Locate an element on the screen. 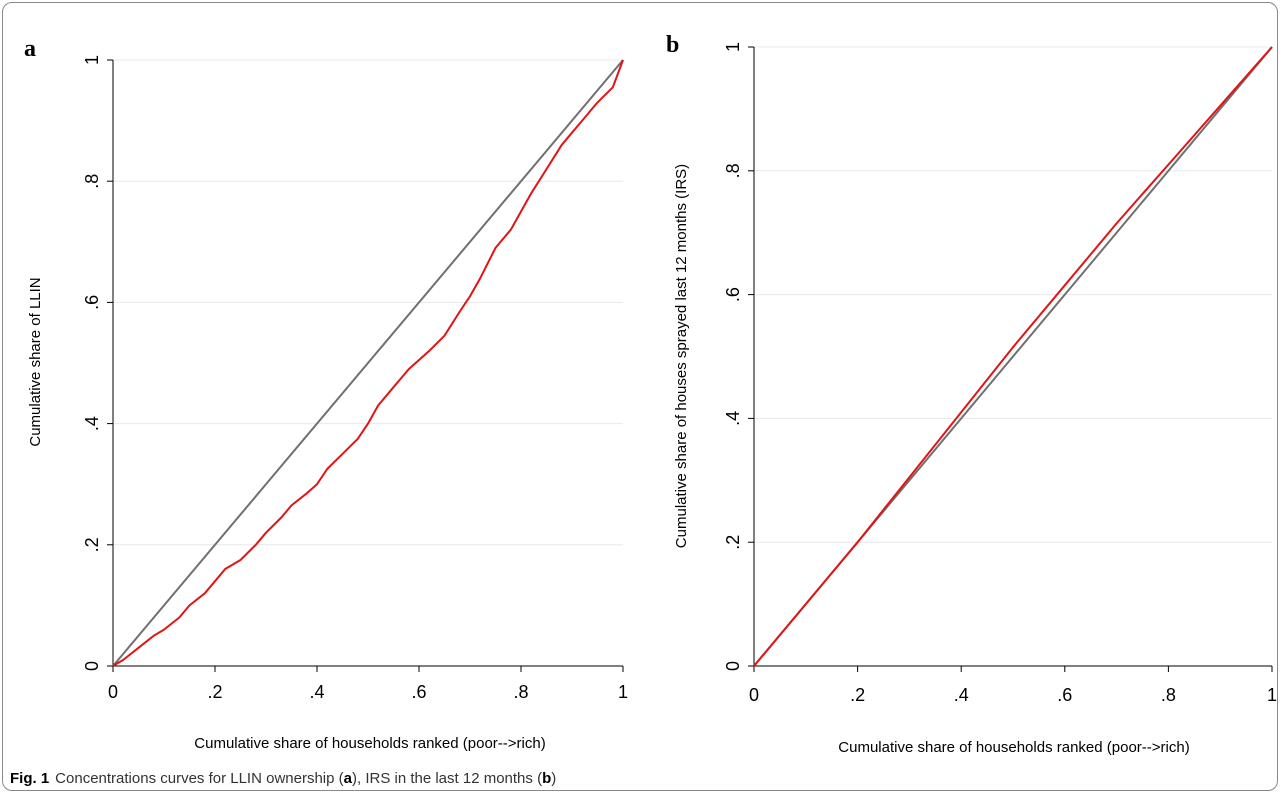 Image resolution: width=1282 pixels, height=795 pixels. caption-letter-b: b is located at coordinates (547, 778).